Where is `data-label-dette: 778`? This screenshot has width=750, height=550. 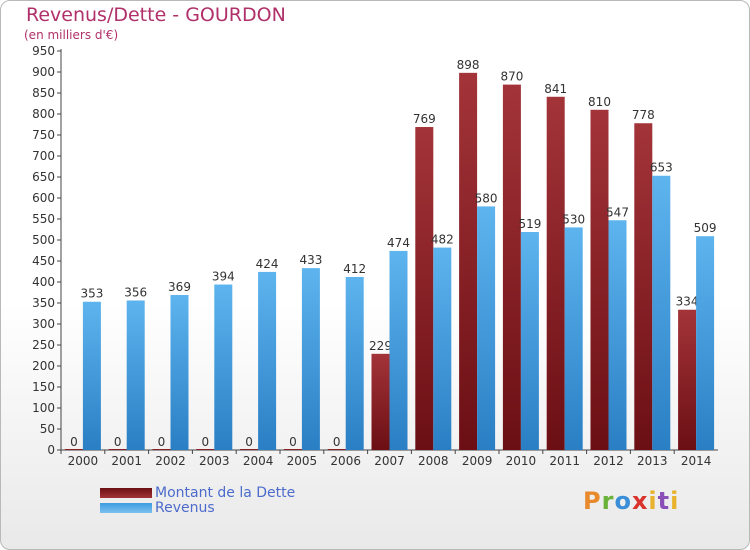 data-label-dette: 778 is located at coordinates (643, 115).